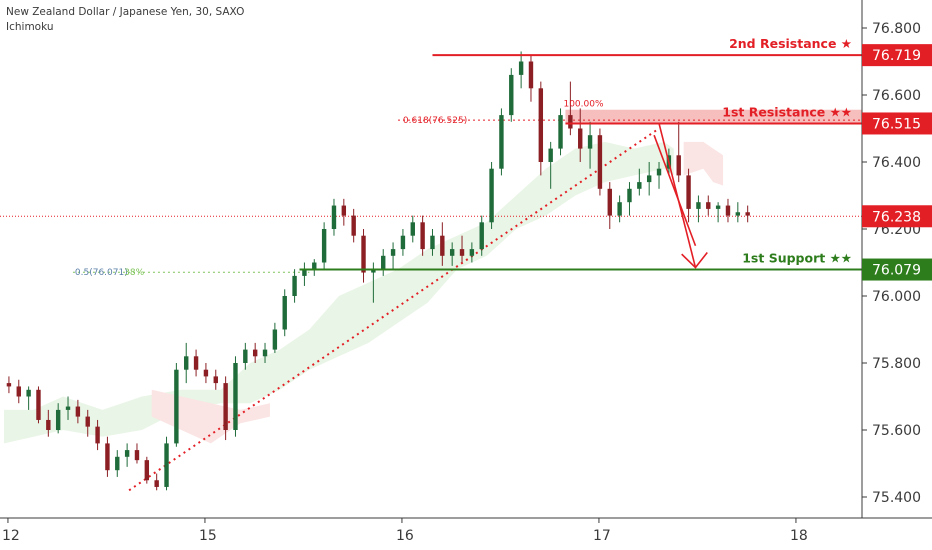 The image size is (932, 550). What do you see at coordinates (896, 271) in the screenshot?
I see `price-tag-1st-support-text: 76.079` at bounding box center [896, 271].